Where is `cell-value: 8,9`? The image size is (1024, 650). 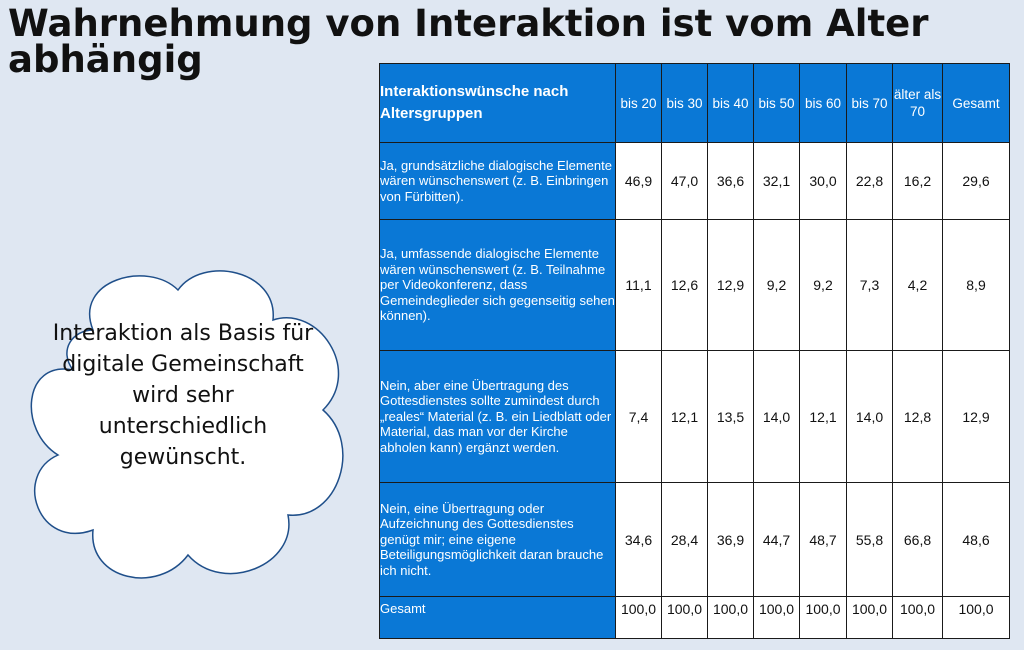 cell-value: 8,9 is located at coordinates (976, 285).